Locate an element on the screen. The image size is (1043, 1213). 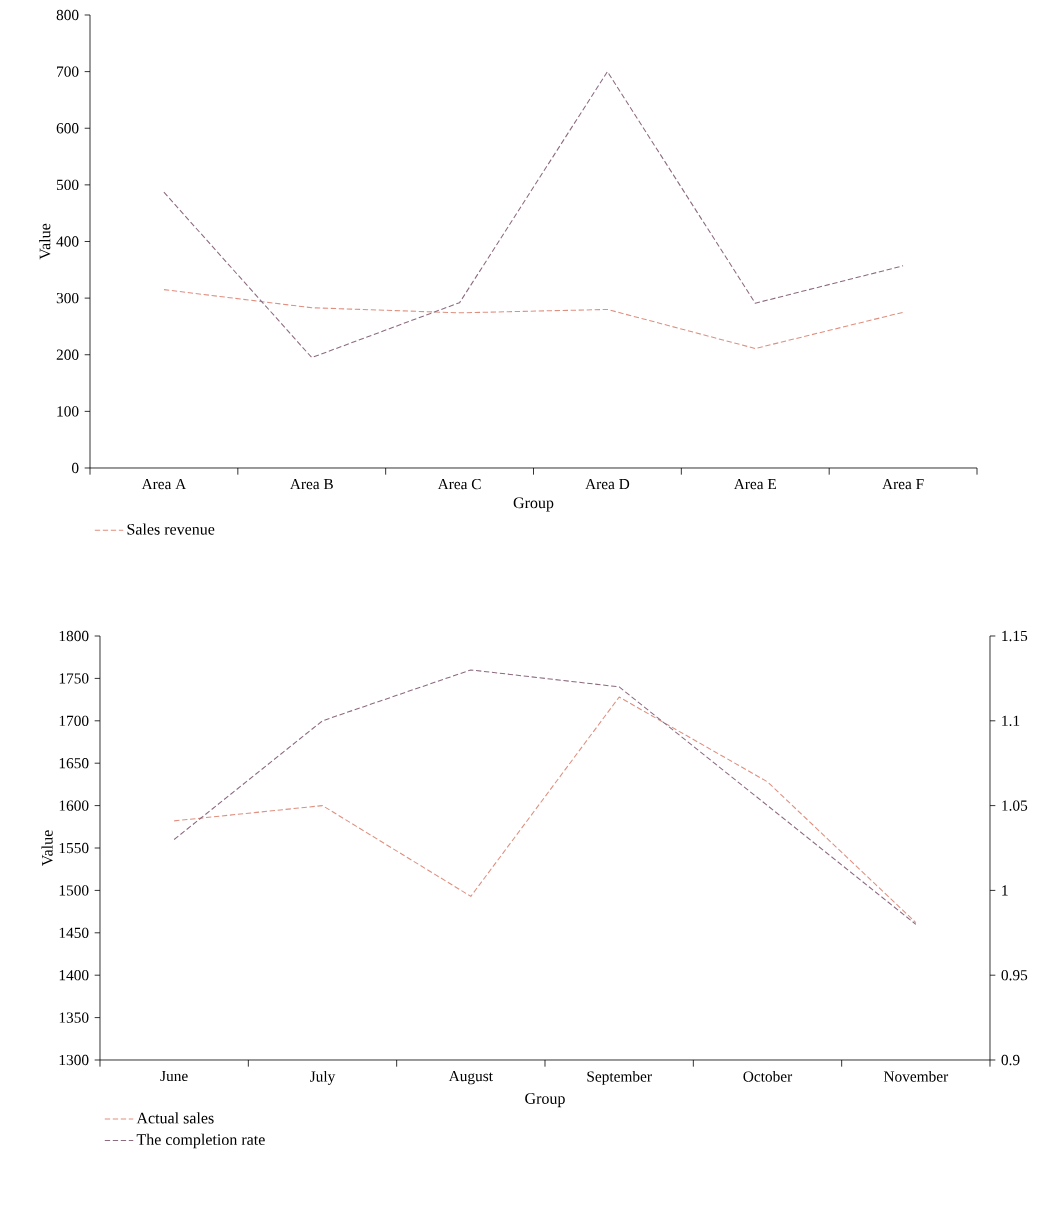
y2-tick-label: 1.15 is located at coordinates (1015, 636).